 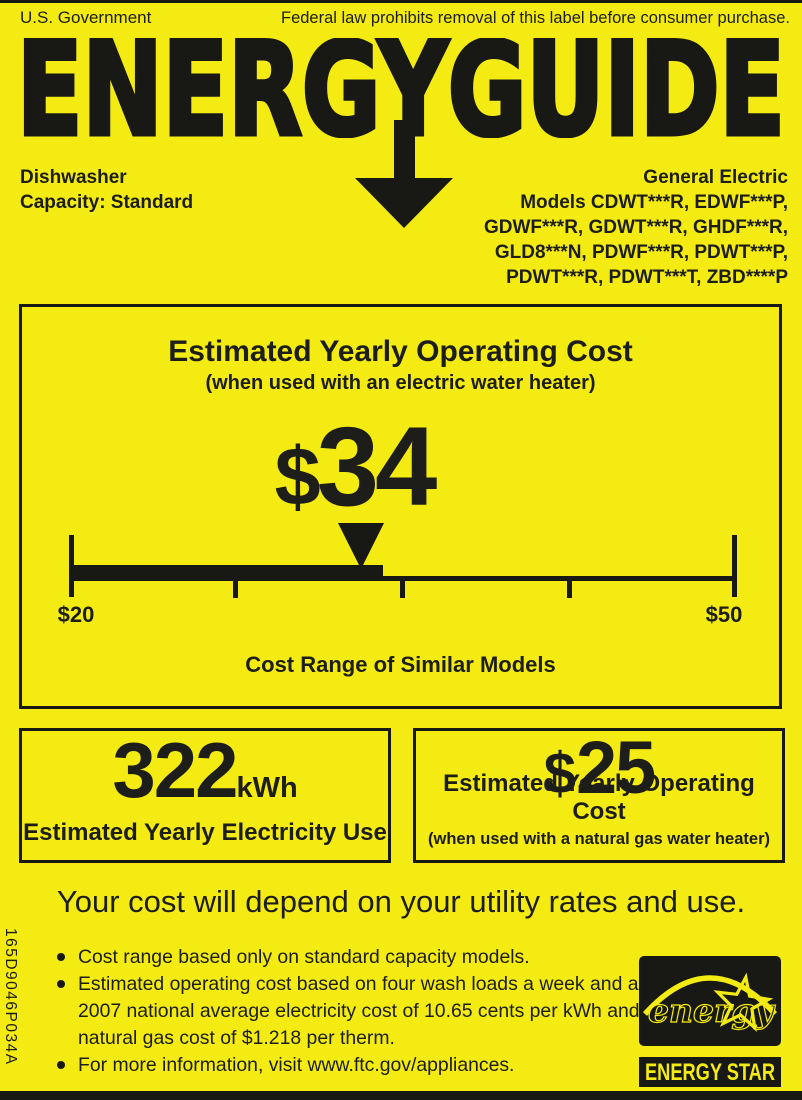 I want to click on model-line: GDWF***R, GDWT***R, GHDF***R,, so click(x=635, y=227).